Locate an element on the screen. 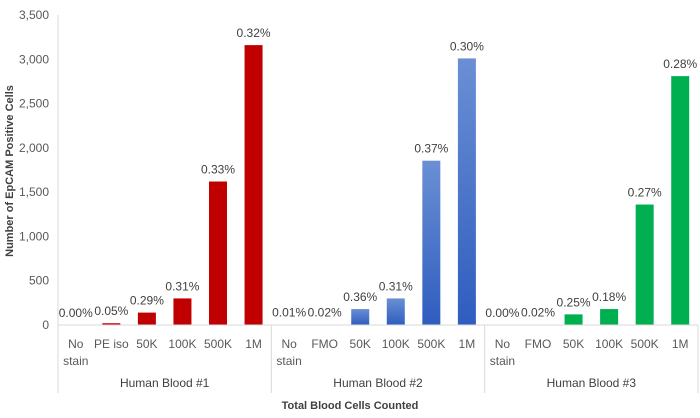 The width and height of the screenshot is (700, 418). y-tick-label: 3,000 is located at coordinates (34, 59).